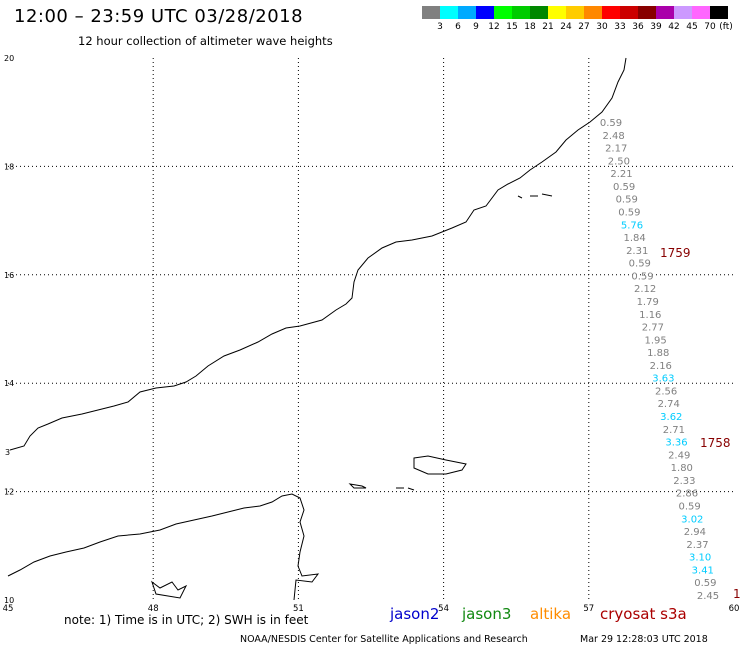  Describe the element at coordinates (734, 609) in the screenshot. I see `x-tick-label: 60` at that location.